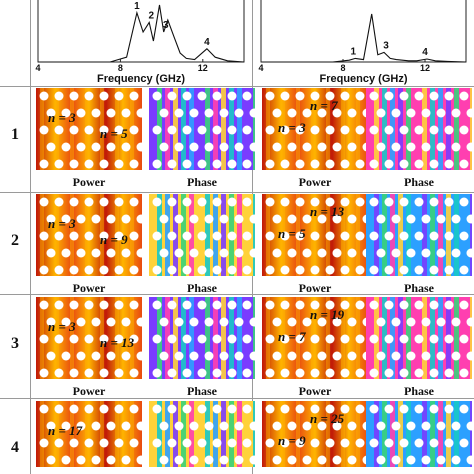 The image size is (474, 474). What do you see at coordinates (364, 38) in the screenshot?
I see `spectrum-line` at bounding box center [364, 38].